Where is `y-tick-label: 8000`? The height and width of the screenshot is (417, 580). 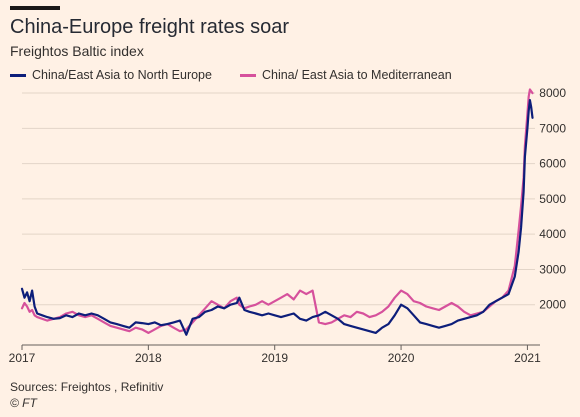 y-tick-label: 8000 is located at coordinates (552, 93).